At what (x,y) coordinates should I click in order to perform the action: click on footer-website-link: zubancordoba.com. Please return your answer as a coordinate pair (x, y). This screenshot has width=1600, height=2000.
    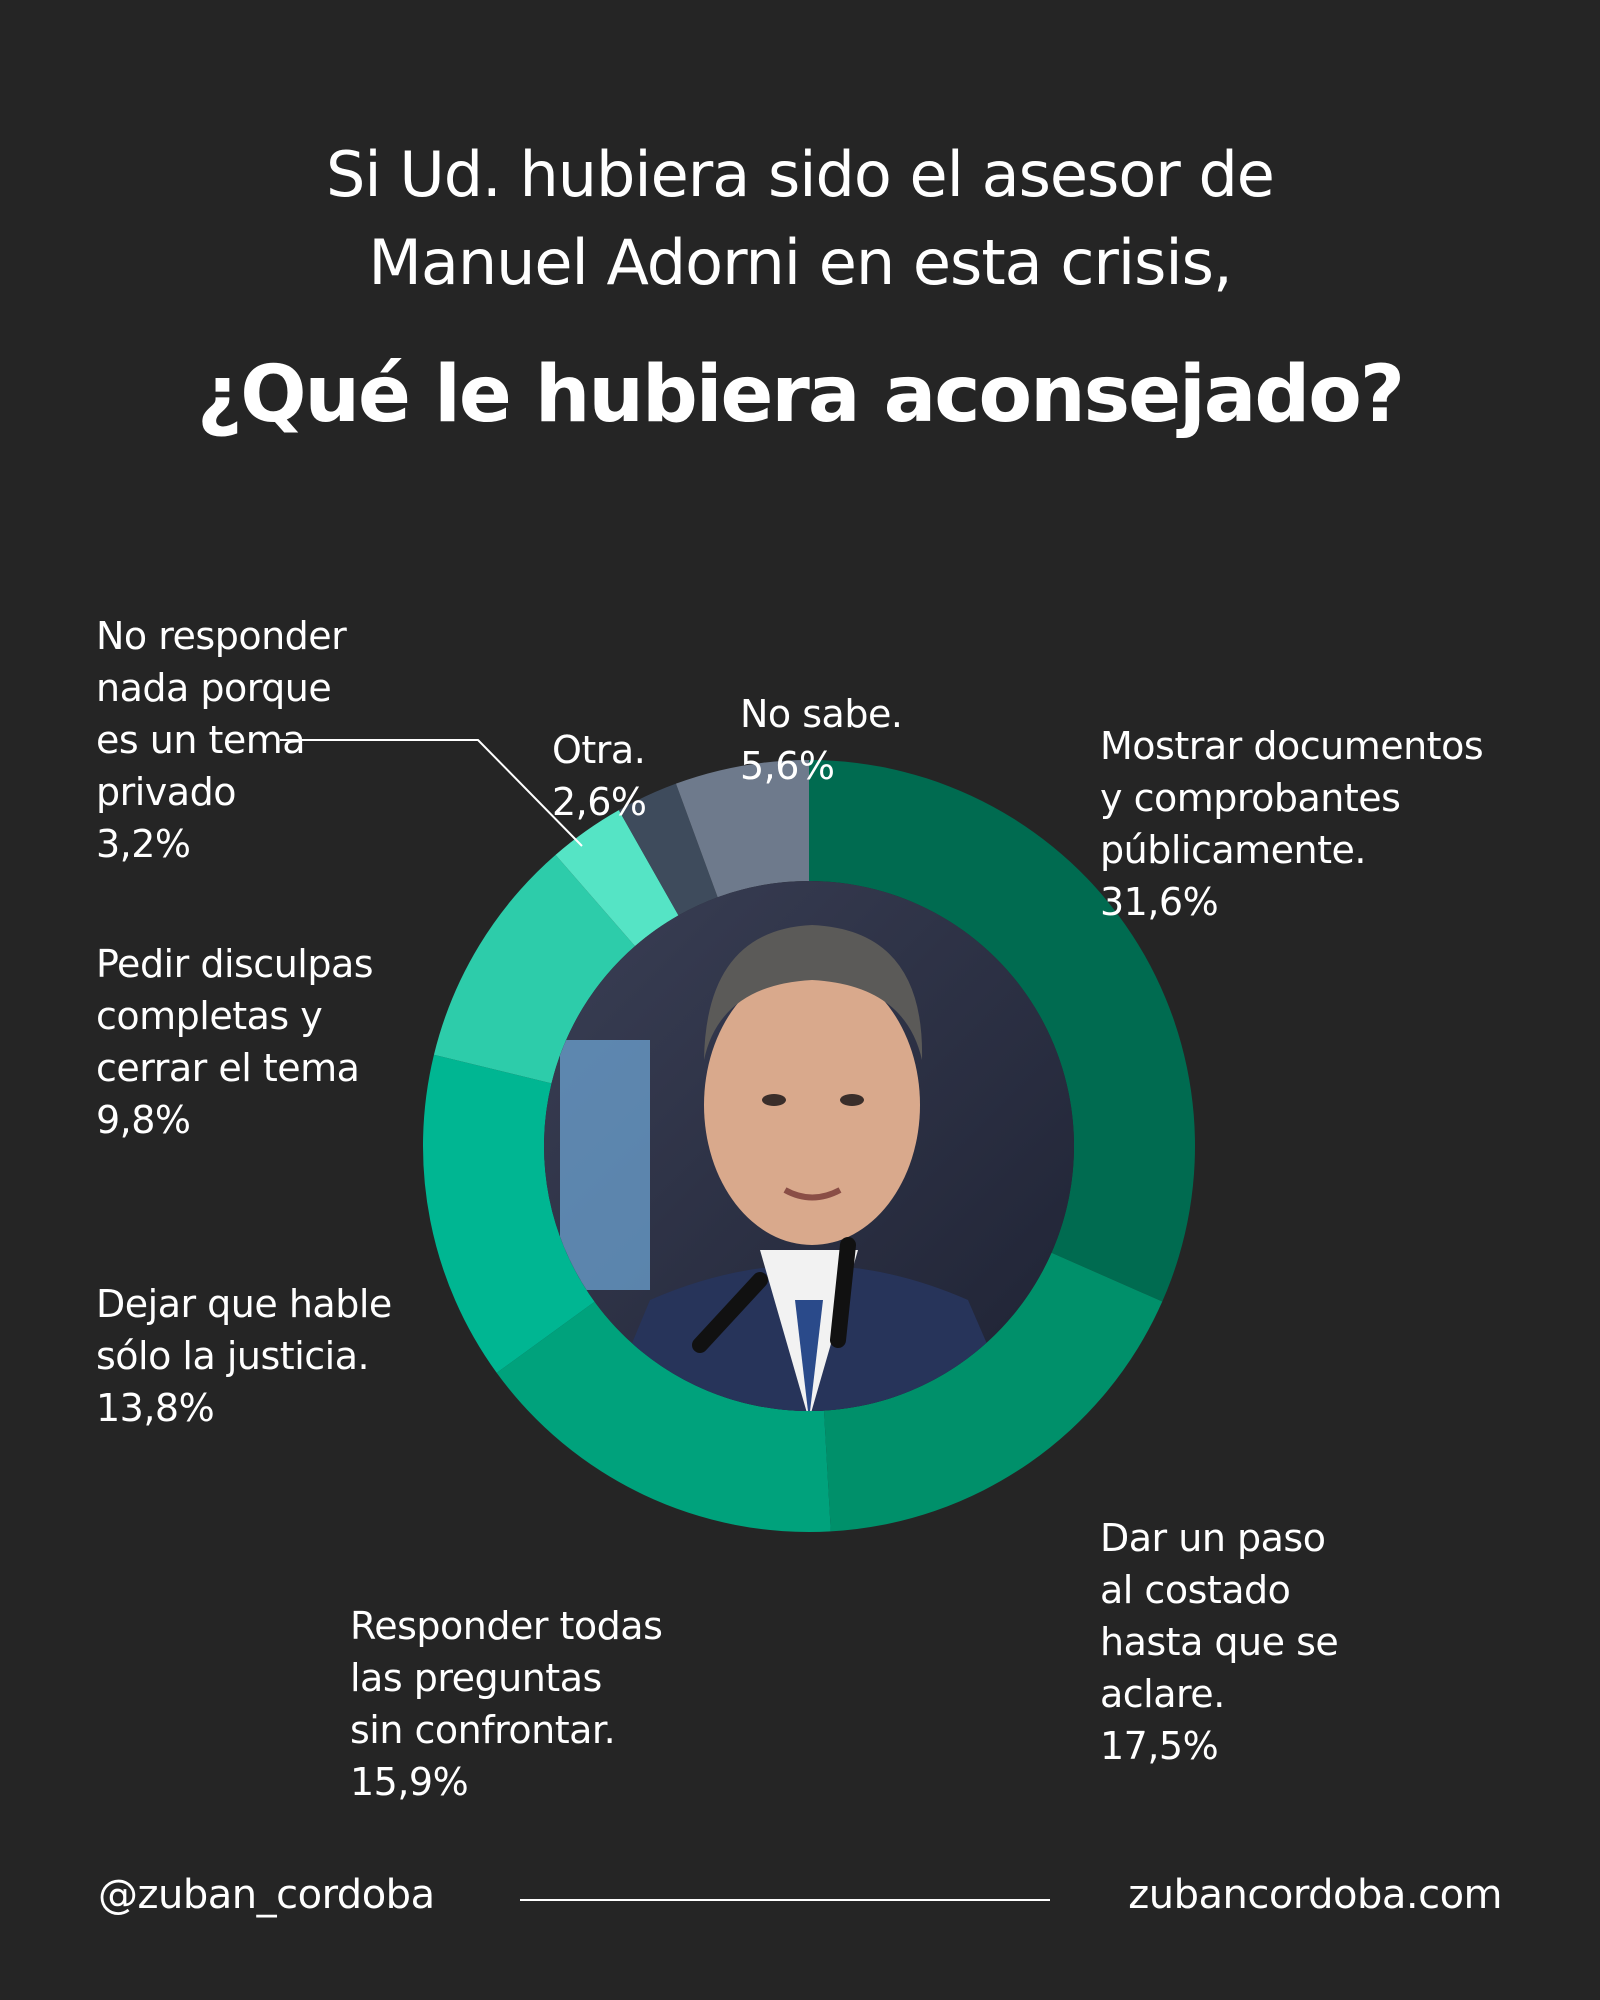
    Looking at the image, I should click on (1315, 1895).